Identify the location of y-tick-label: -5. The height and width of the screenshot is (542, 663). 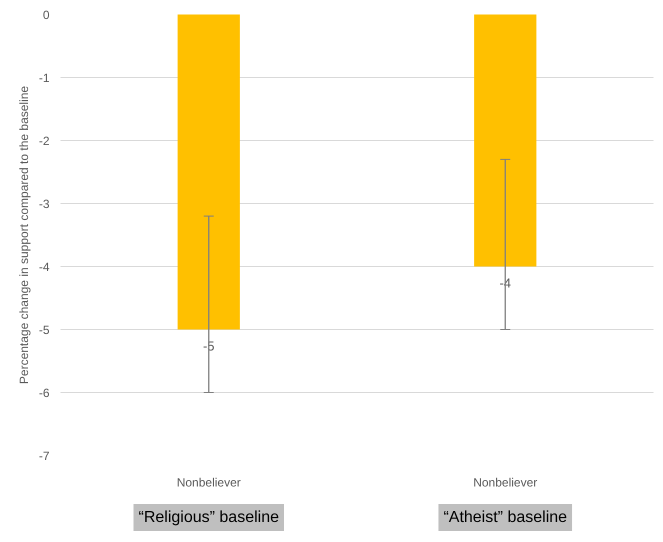
(44, 330).